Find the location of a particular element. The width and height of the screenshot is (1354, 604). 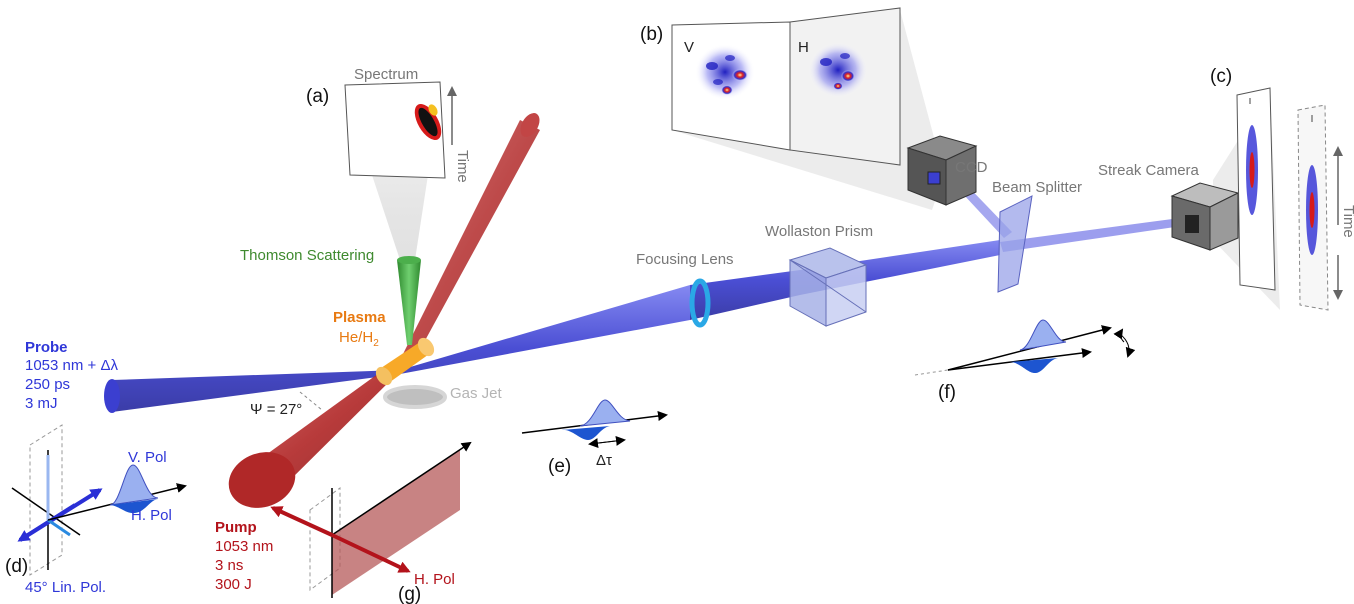

pump-wavelength: 1053 nm is located at coordinates (244, 546).